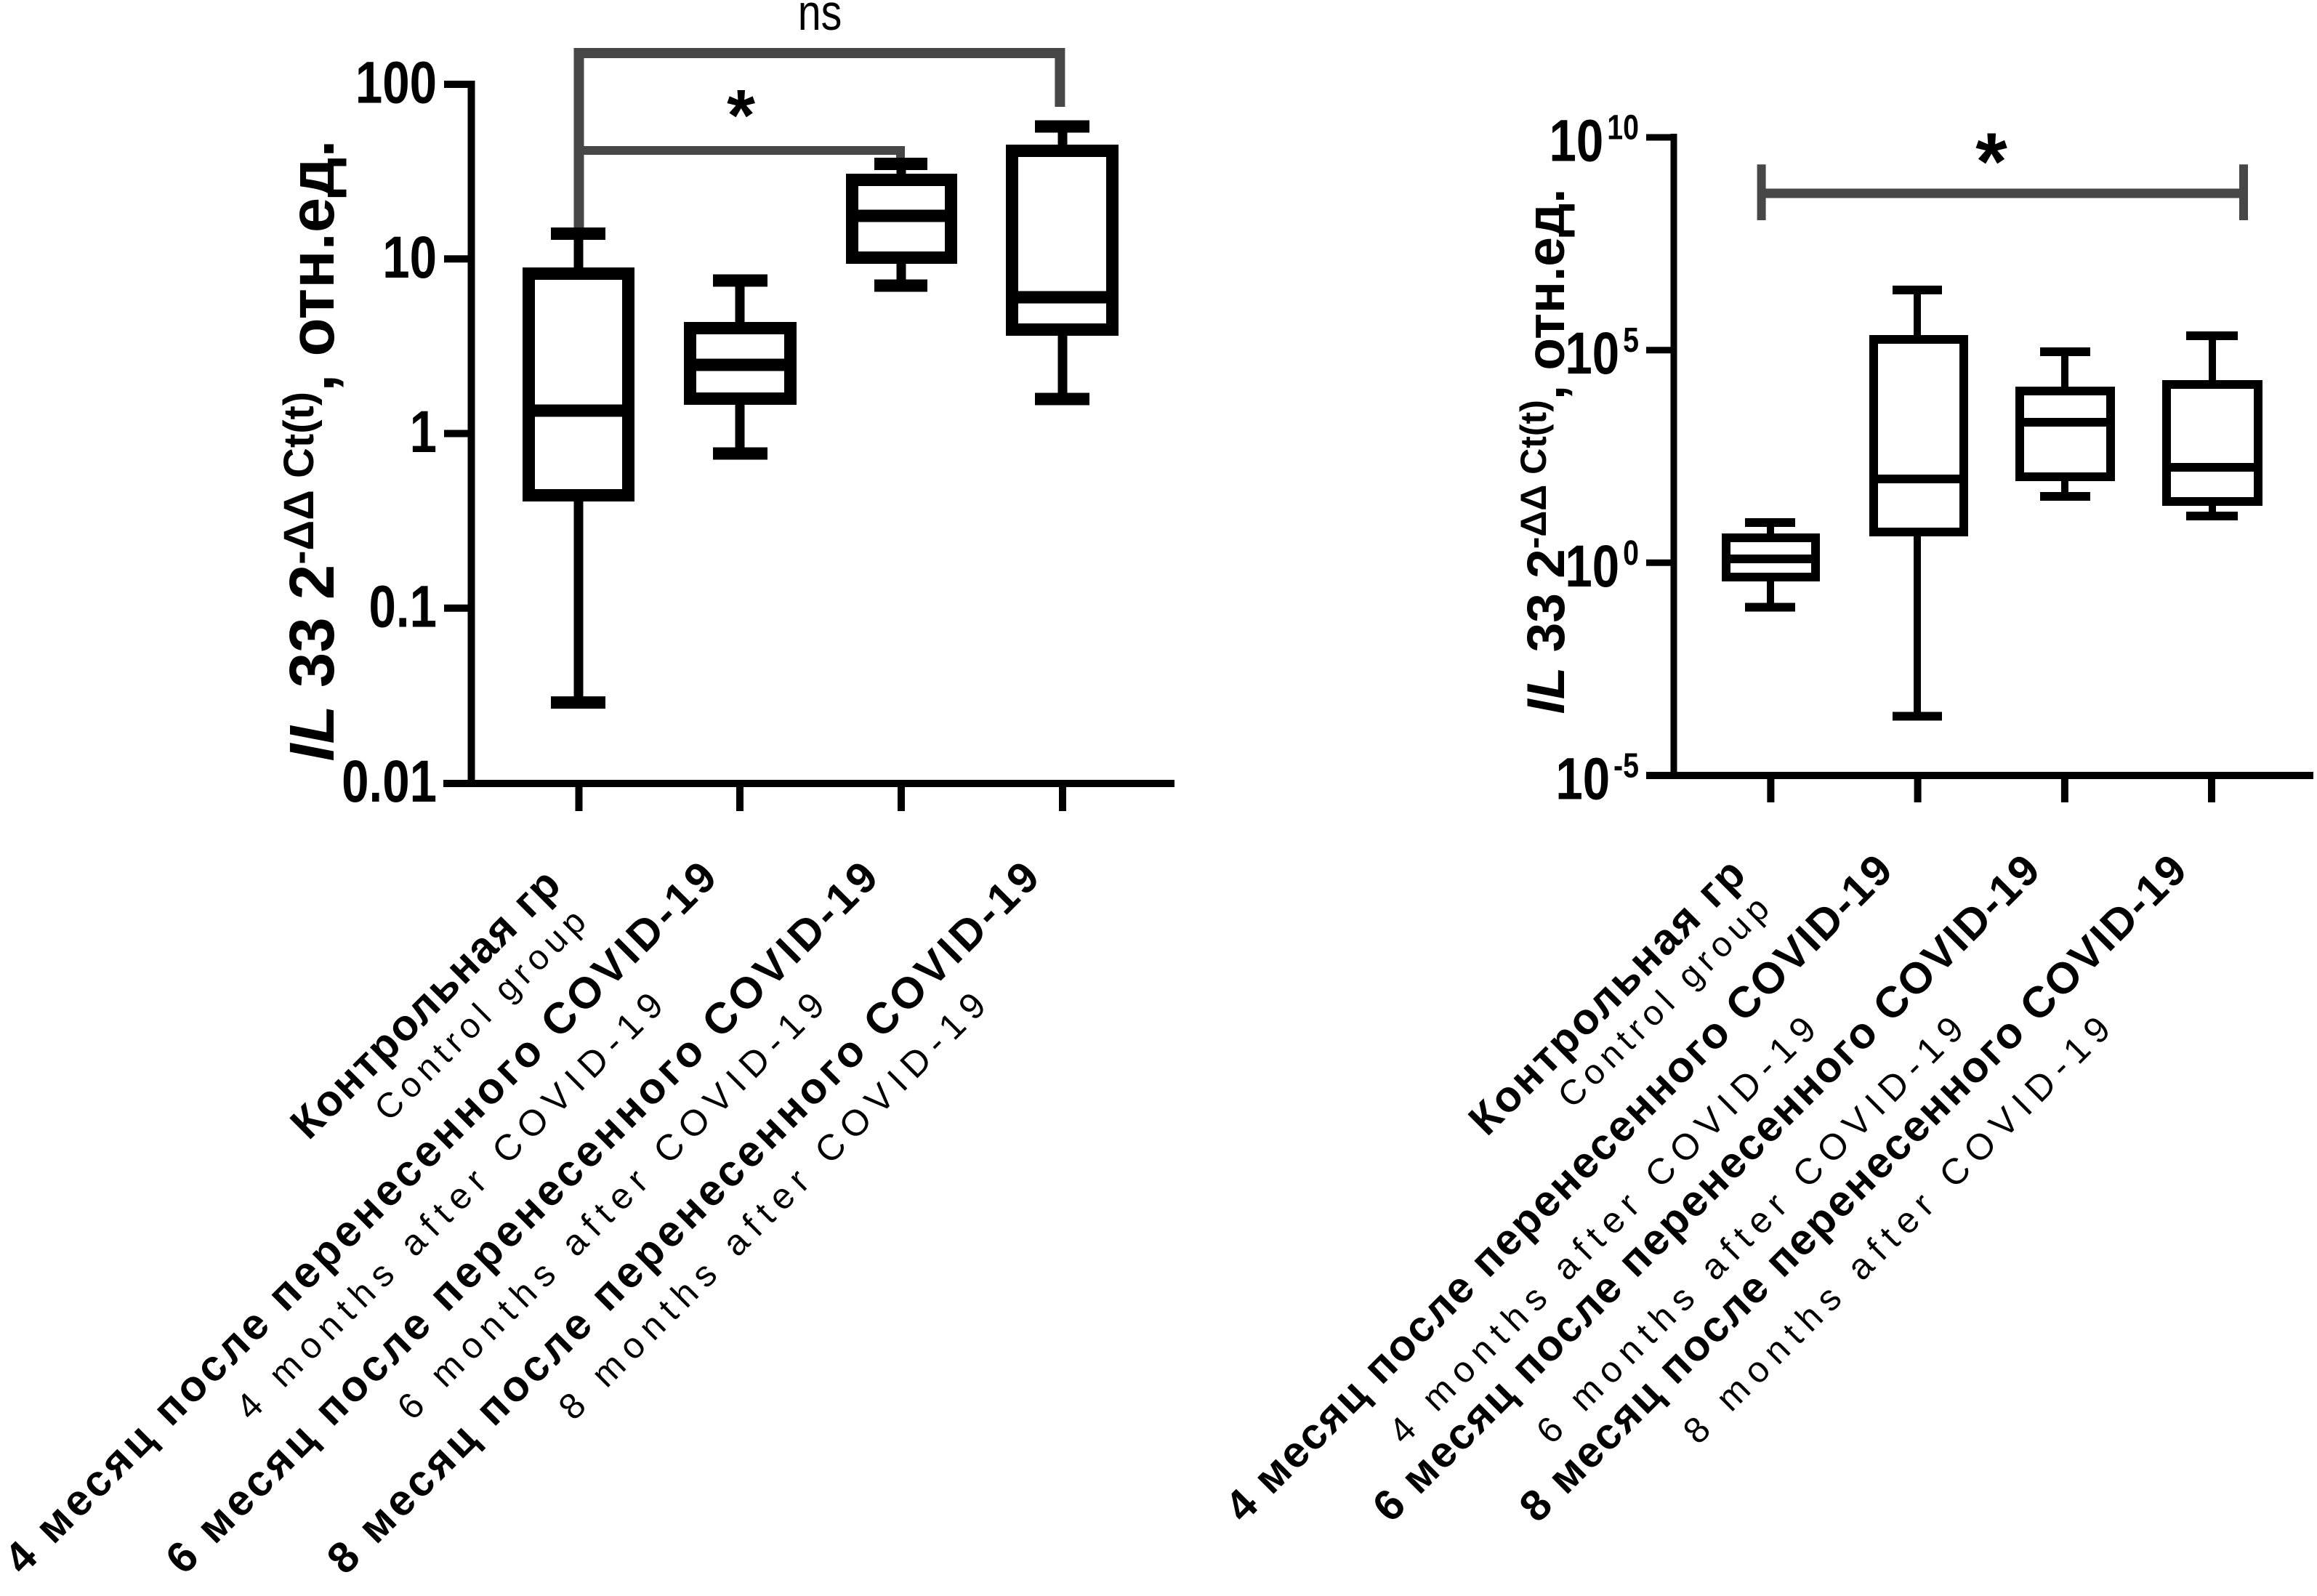  I want to click on svg-text: 1, so click(423, 431).